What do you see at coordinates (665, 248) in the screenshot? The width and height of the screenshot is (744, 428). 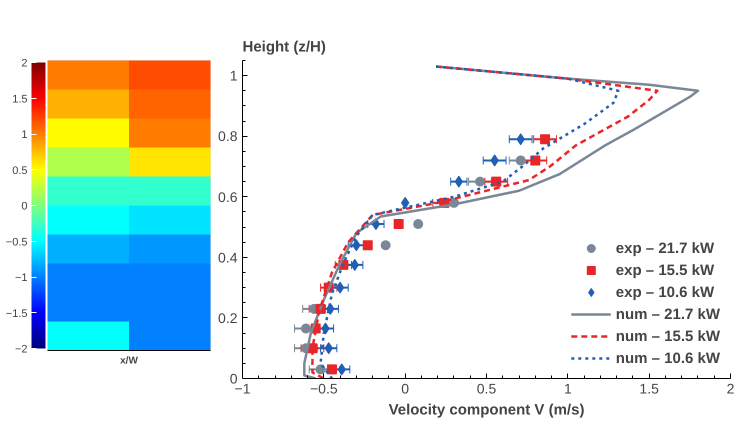 I see `legend-label: exp – 21.7 kW` at bounding box center [665, 248].